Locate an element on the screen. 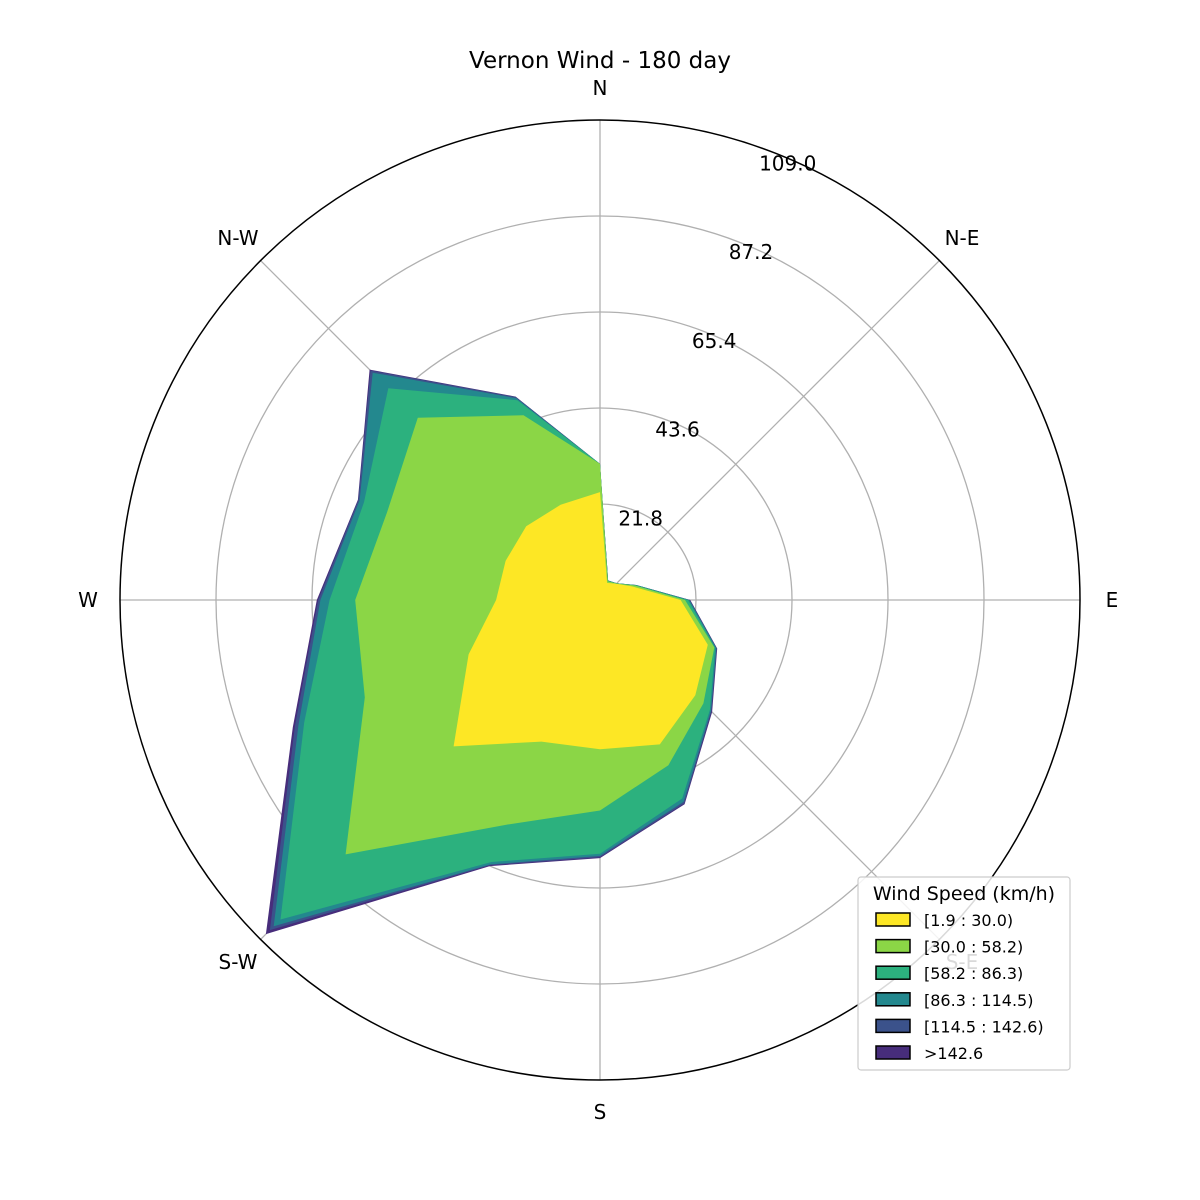  legend-frame is located at coordinates (964, 973).